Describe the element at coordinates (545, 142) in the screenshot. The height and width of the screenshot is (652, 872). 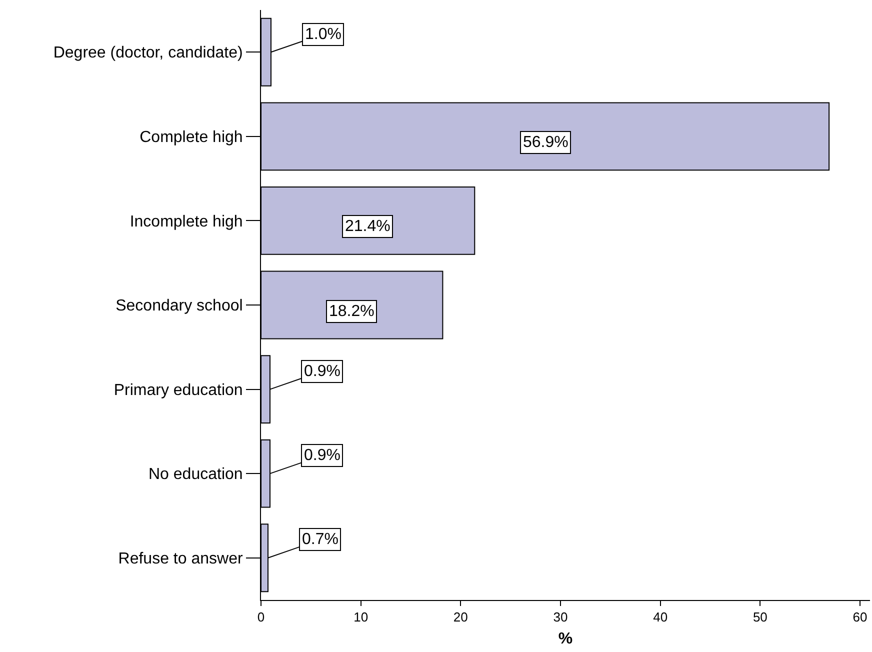
I see `data-label: 56.9%` at that location.